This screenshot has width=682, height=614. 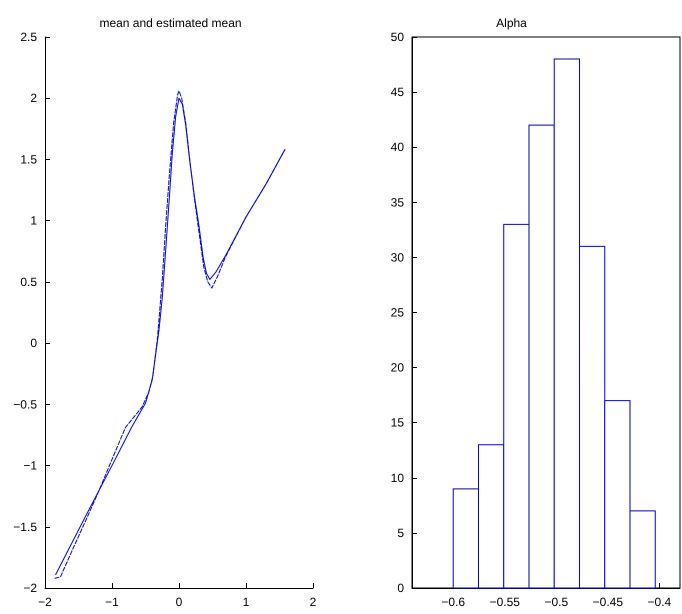 I want to click on x-tick-label: 2, so click(x=313, y=602).